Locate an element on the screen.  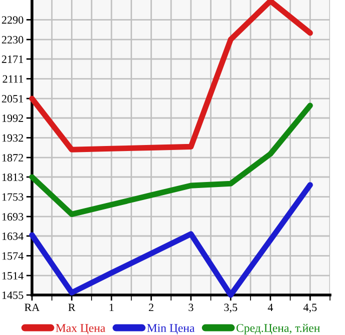
x-tick-label: 4,5 is located at coordinates (310, 308).